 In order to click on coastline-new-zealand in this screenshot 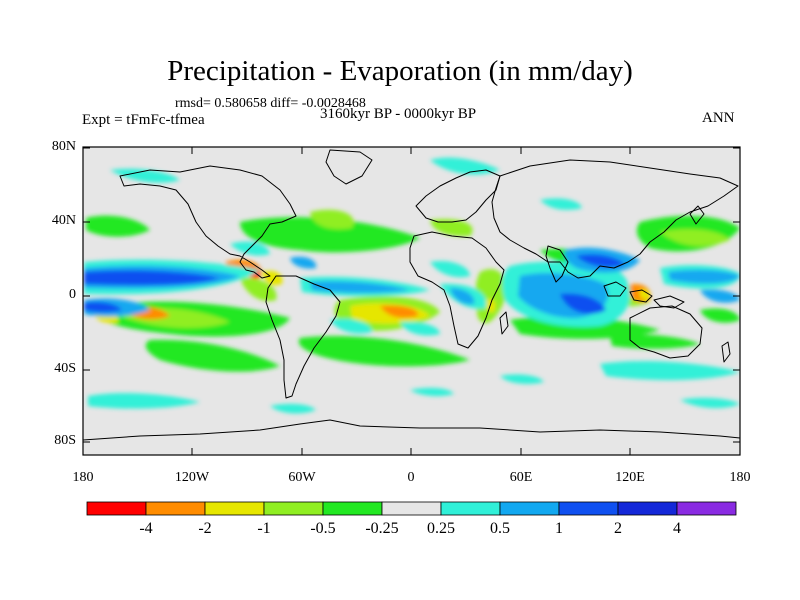, I will do `click(726, 352)`.